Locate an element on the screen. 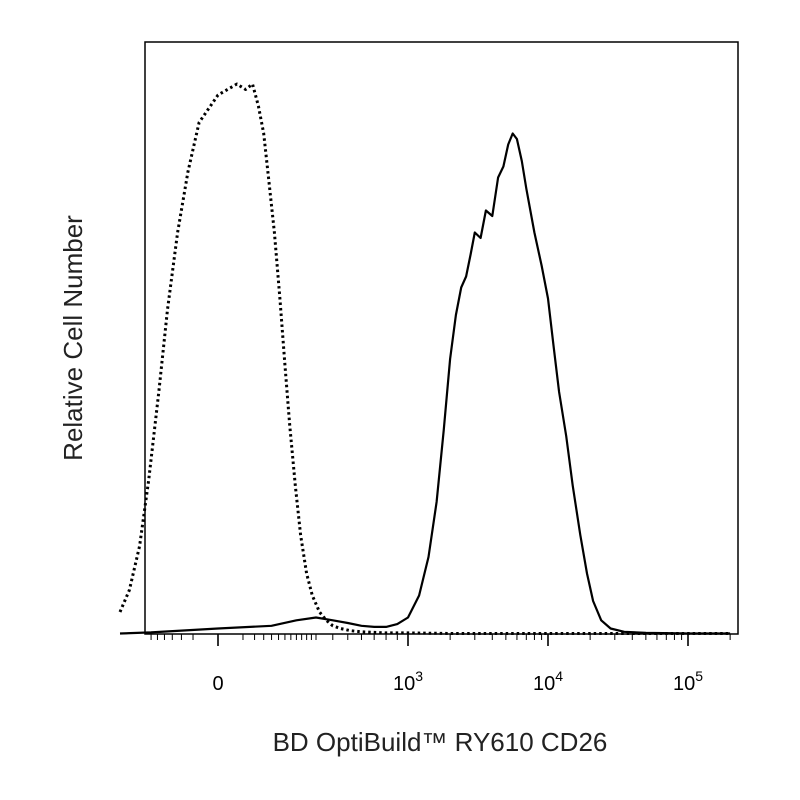 The image size is (800, 800). x-tick-label: 10⁴ is located at coordinates (548, 681).